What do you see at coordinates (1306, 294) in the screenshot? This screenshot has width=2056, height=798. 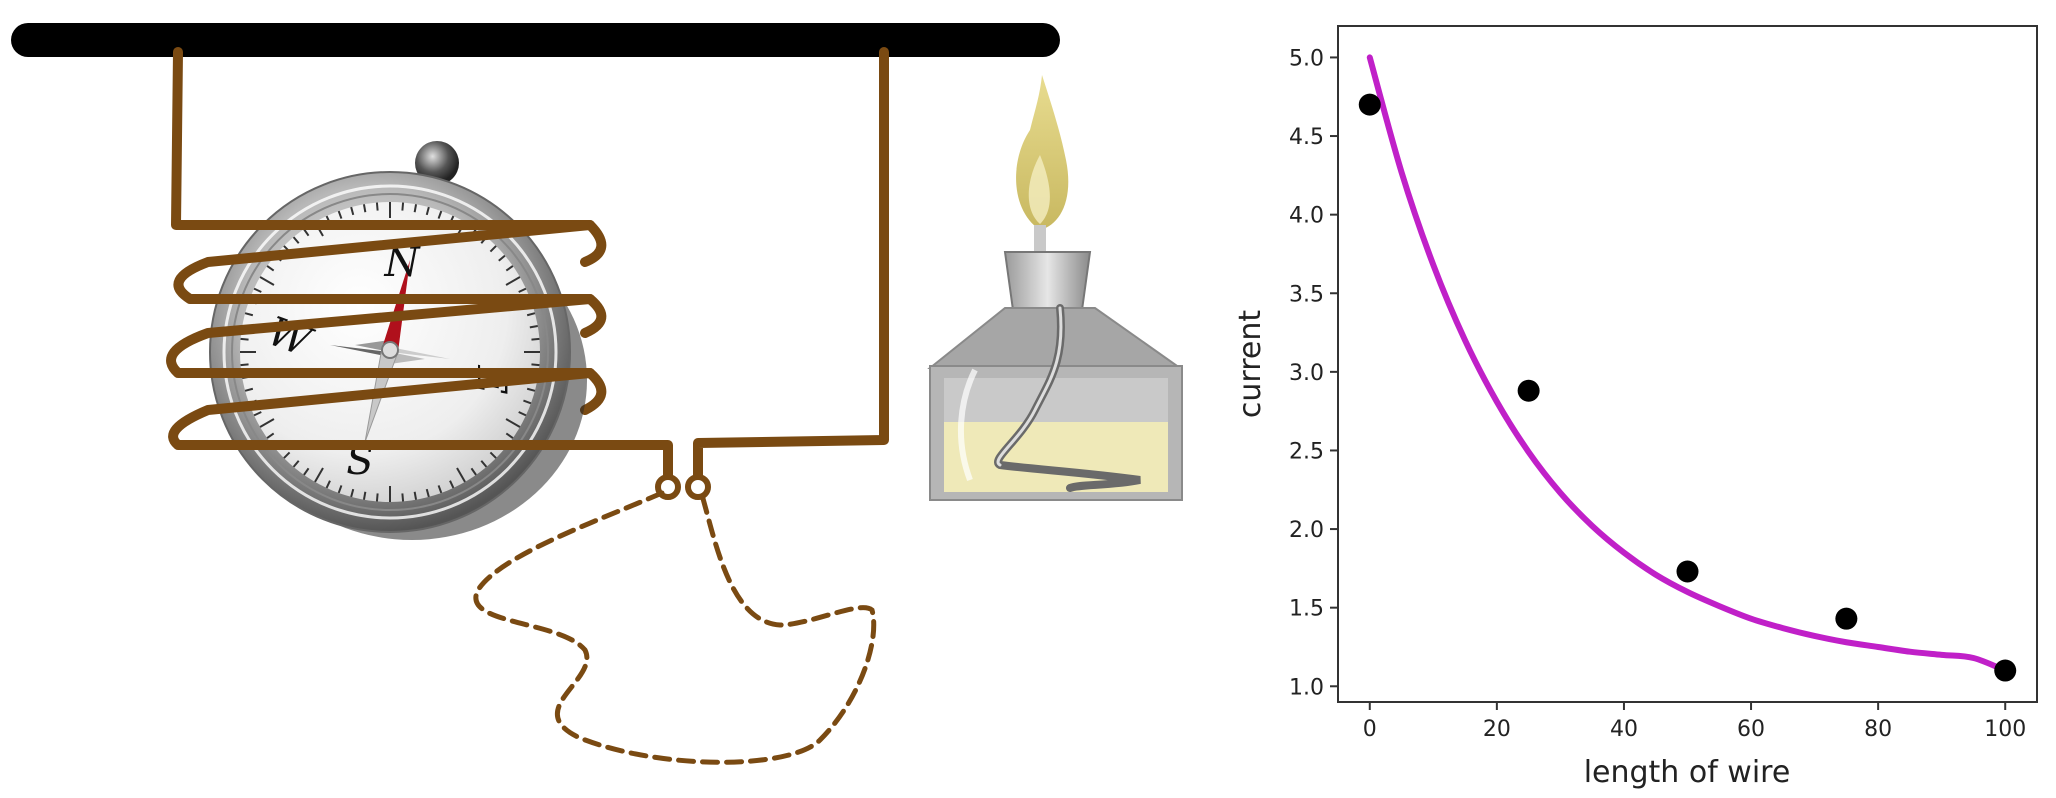 I see `y-tick-label: 3.5` at bounding box center [1306, 294].